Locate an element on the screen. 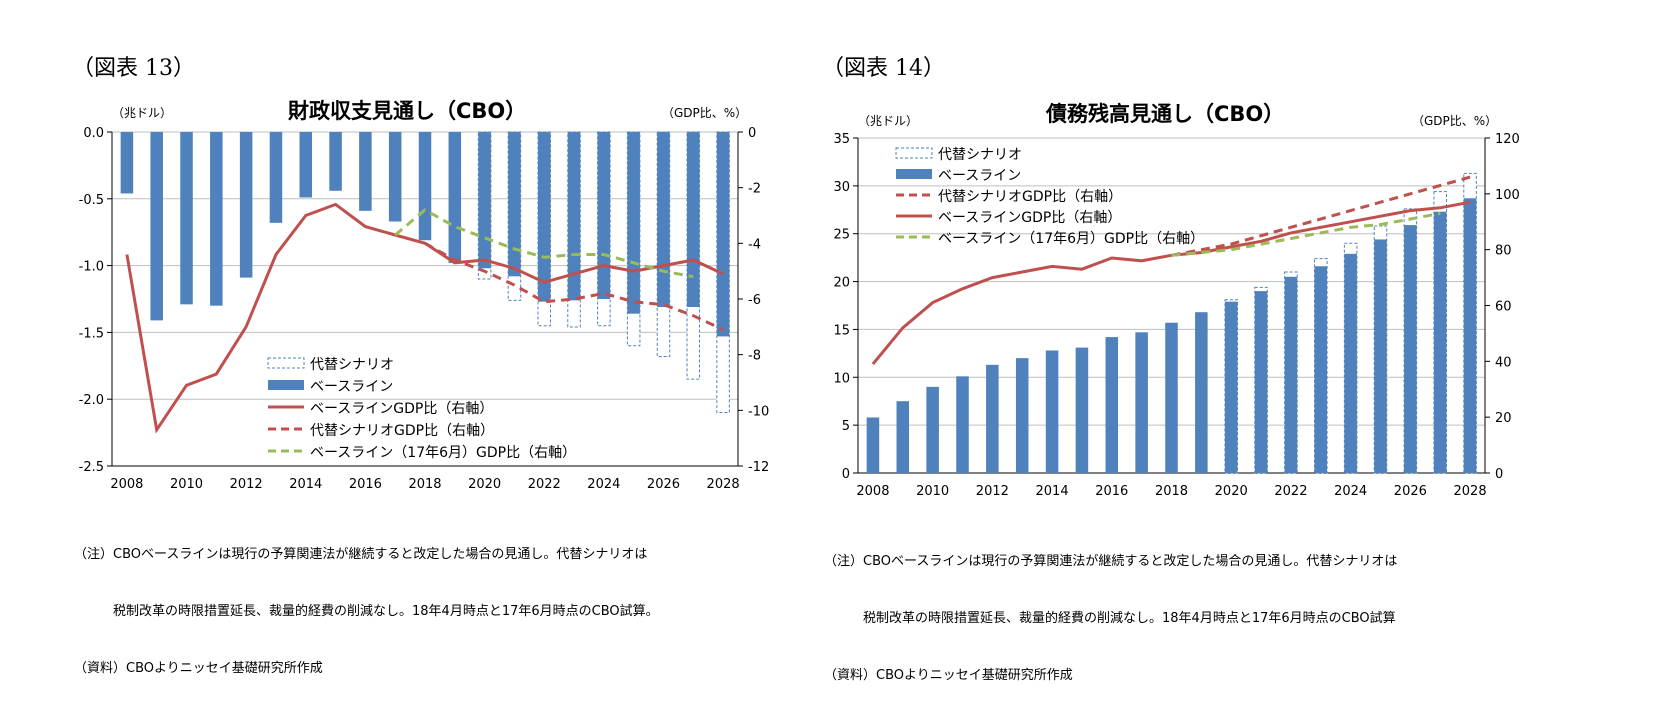 The width and height of the screenshot is (1655, 704). y-left-tick-label: 20 is located at coordinates (841, 283).